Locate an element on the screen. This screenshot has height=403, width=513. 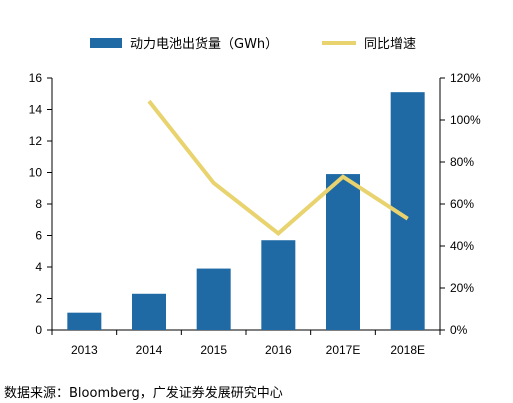
y-left-tick-label: 12 is located at coordinates (36, 141).